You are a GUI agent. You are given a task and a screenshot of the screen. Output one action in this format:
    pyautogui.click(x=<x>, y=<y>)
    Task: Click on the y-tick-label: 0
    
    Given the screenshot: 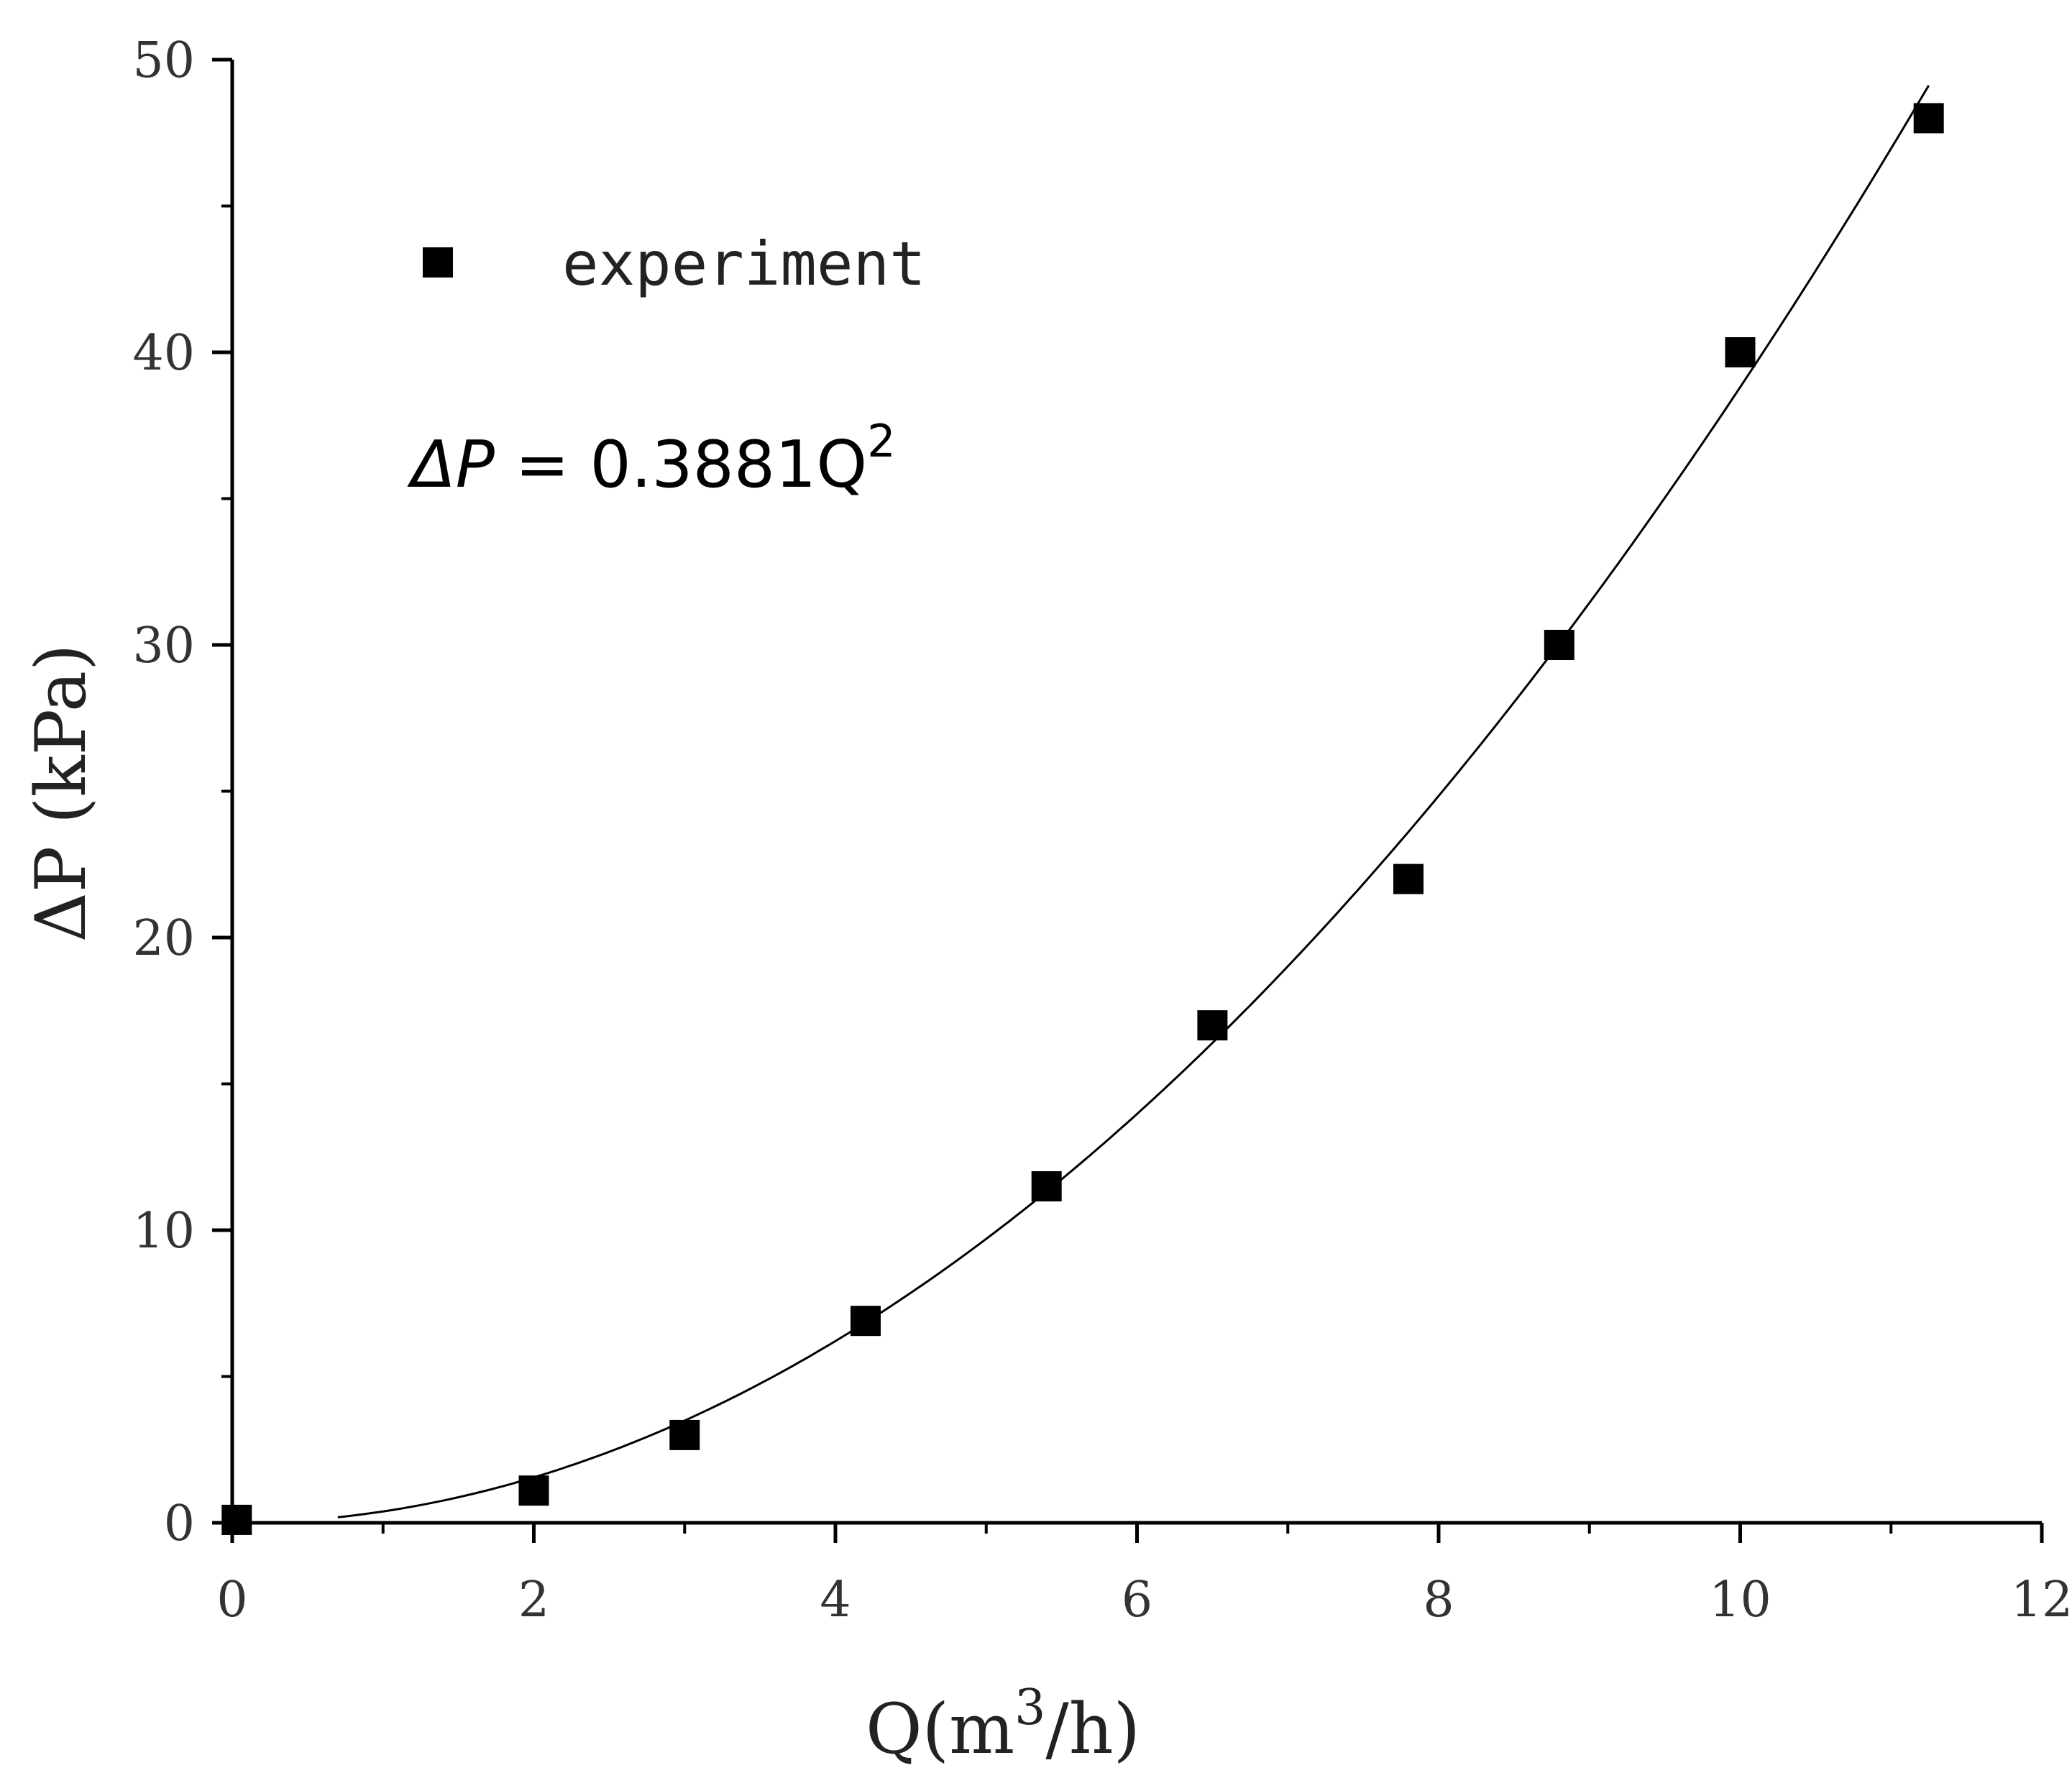 What is the action you would take?
    pyautogui.click(x=179, y=1523)
    